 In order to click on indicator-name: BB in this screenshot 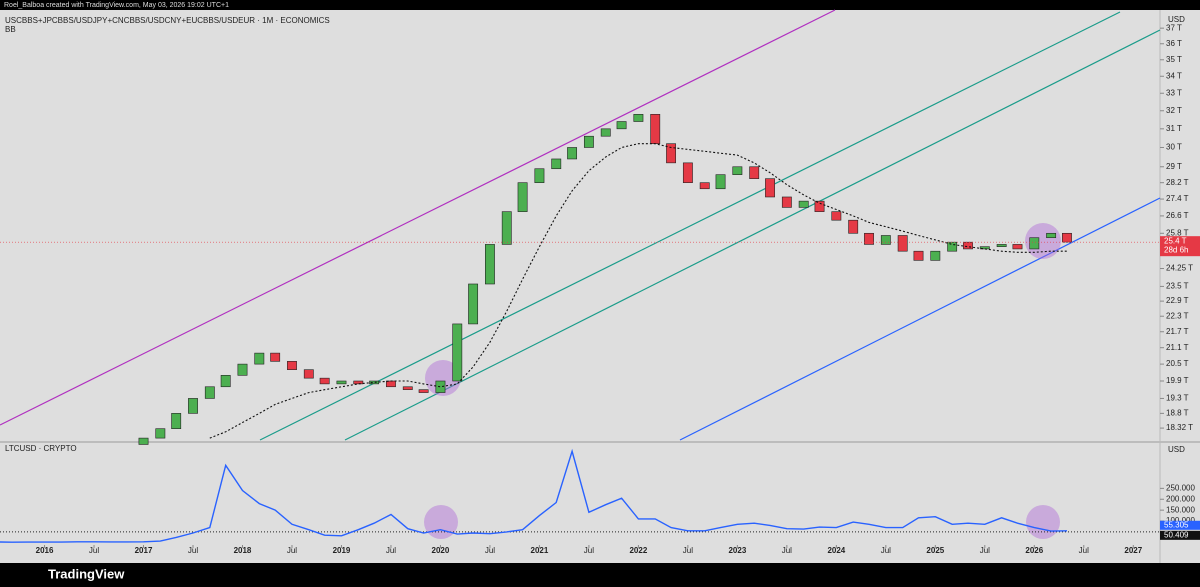, I will do `click(10, 29)`.